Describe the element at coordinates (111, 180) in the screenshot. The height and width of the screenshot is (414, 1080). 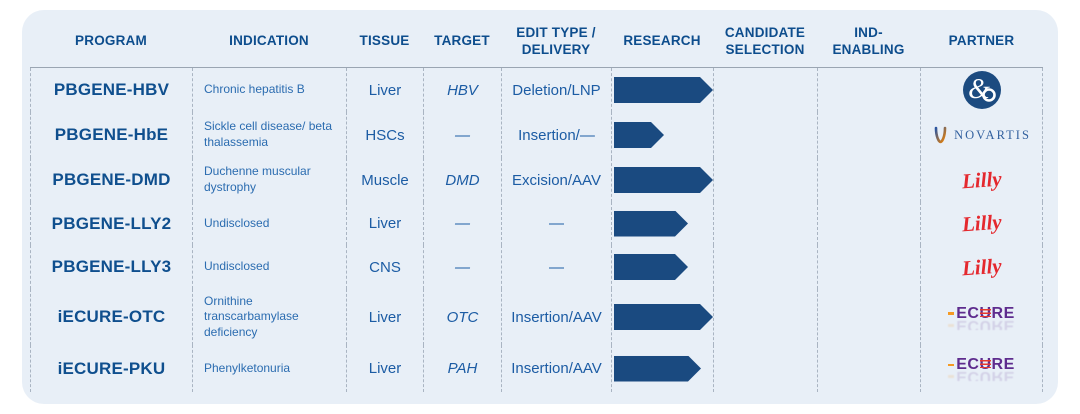
I see `program-cell: PBGENE-DMD` at that location.